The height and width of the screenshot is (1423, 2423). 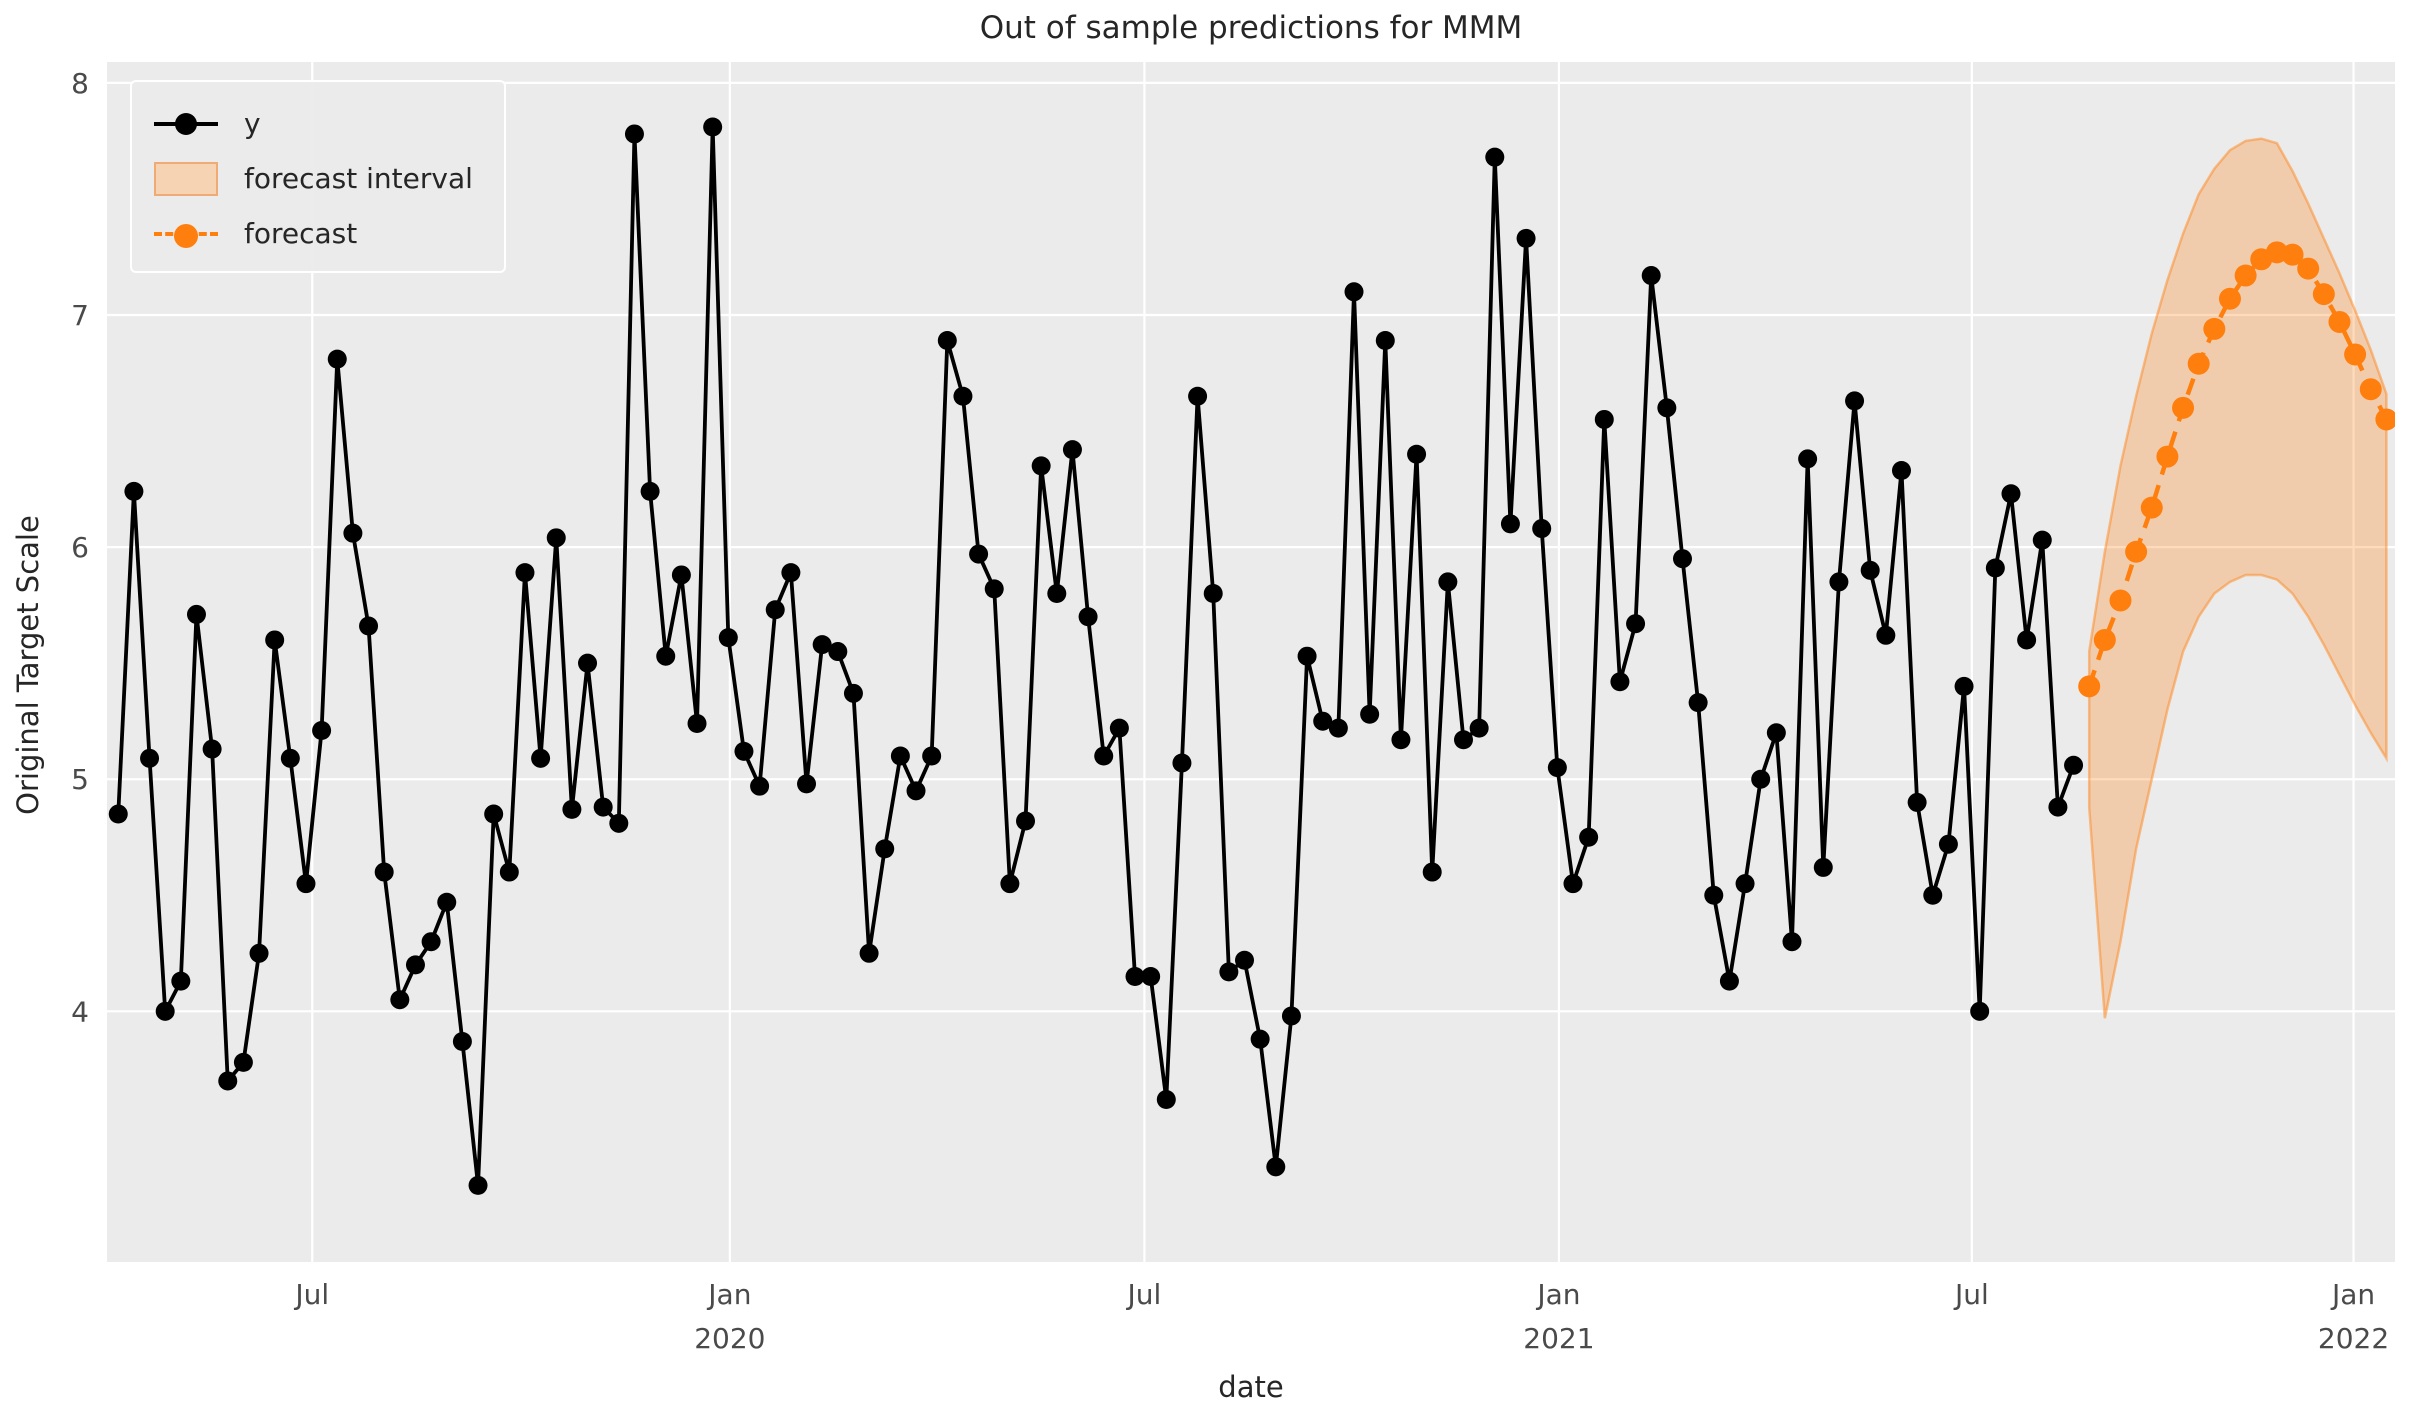 What do you see at coordinates (1558, 1338) in the screenshot?
I see `svg-text: 2021` at bounding box center [1558, 1338].